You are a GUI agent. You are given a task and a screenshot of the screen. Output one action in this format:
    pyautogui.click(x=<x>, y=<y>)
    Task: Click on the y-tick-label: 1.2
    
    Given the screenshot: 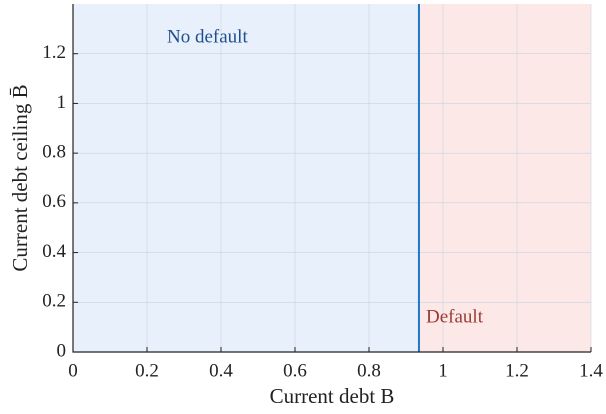 What is the action you would take?
    pyautogui.click(x=54, y=52)
    